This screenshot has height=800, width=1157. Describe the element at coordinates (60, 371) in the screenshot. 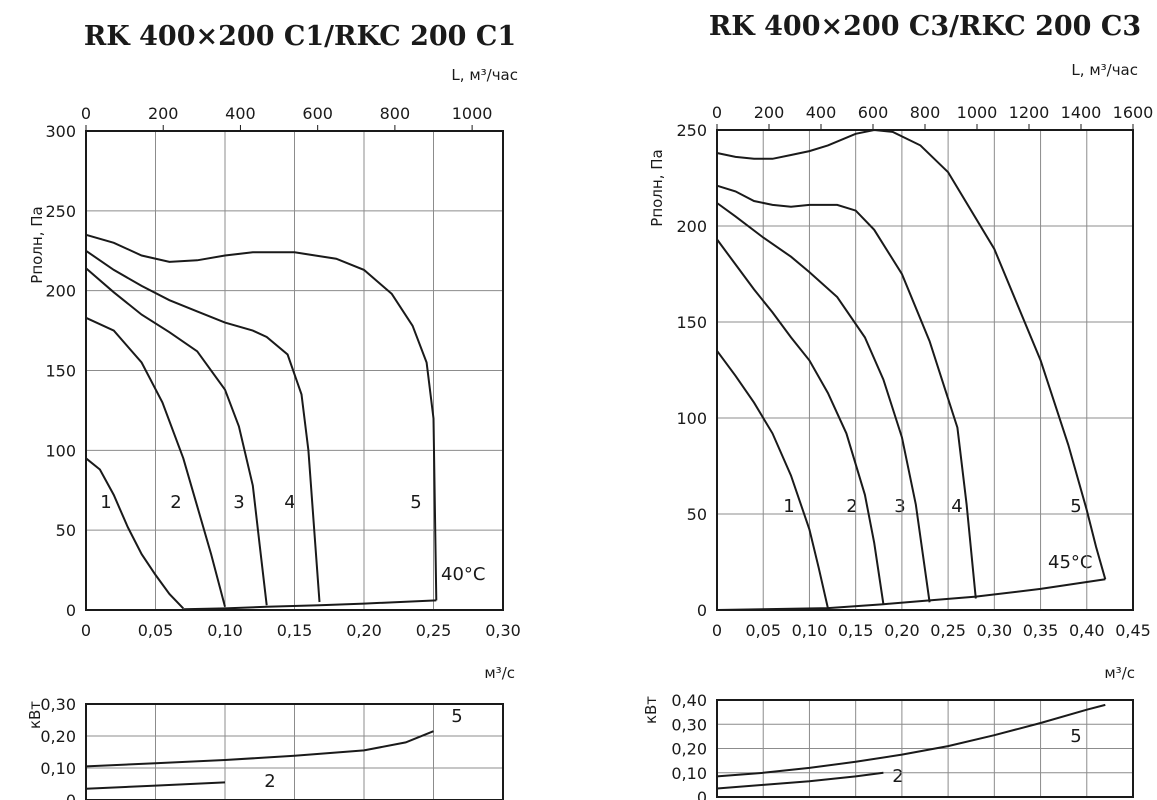

I see `chart-left-main-y-tick-3: 150` at that location.